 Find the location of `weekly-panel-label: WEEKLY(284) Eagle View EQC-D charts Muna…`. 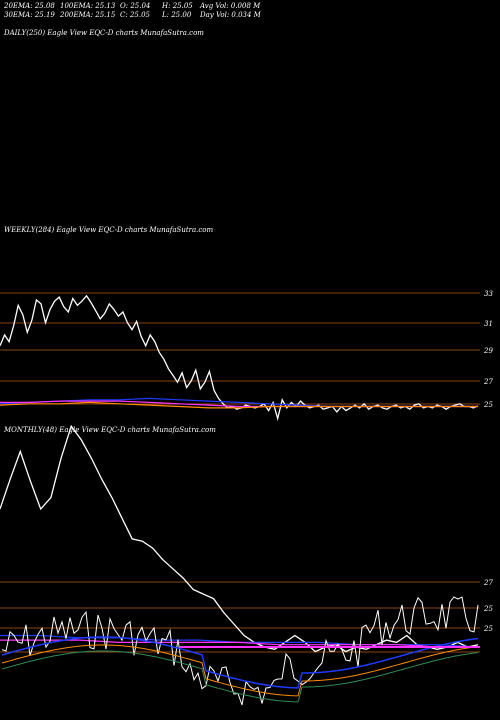

weekly-panel-label: WEEKLY(284) Eagle View EQC-D charts Muna… is located at coordinates (109, 230).